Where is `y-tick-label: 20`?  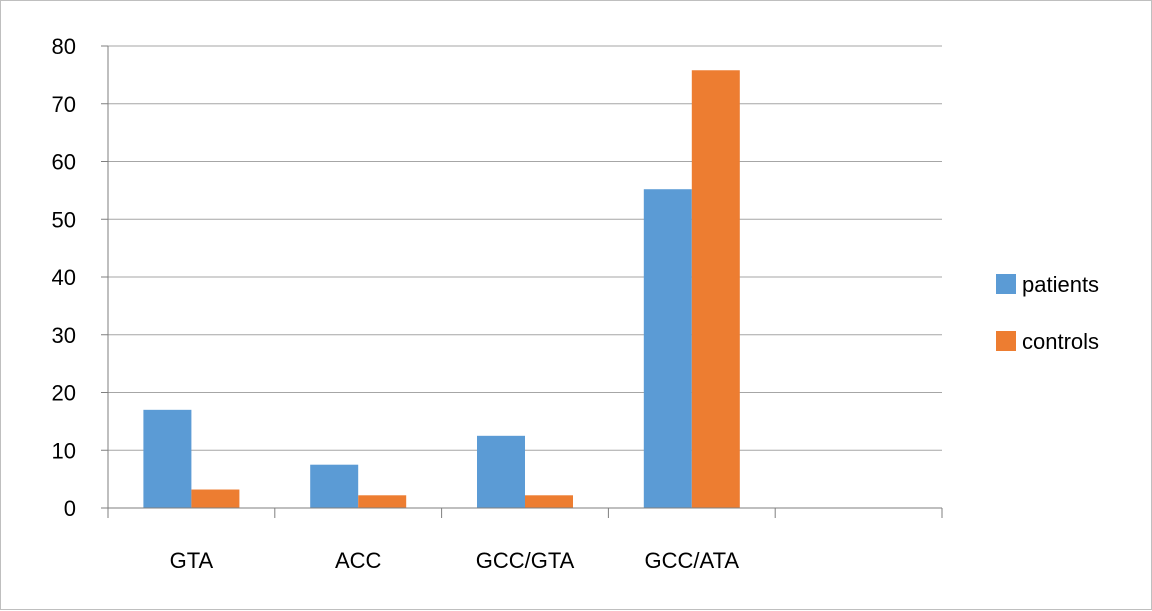 y-tick-label: 20 is located at coordinates (64, 393).